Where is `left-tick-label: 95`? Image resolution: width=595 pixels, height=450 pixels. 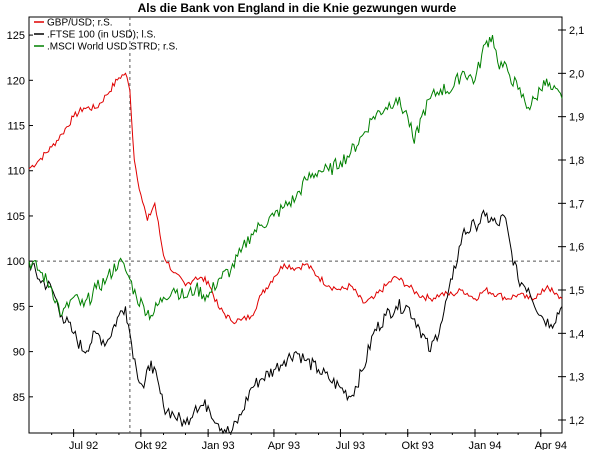 left-tick-label: 95 is located at coordinates (19, 307).